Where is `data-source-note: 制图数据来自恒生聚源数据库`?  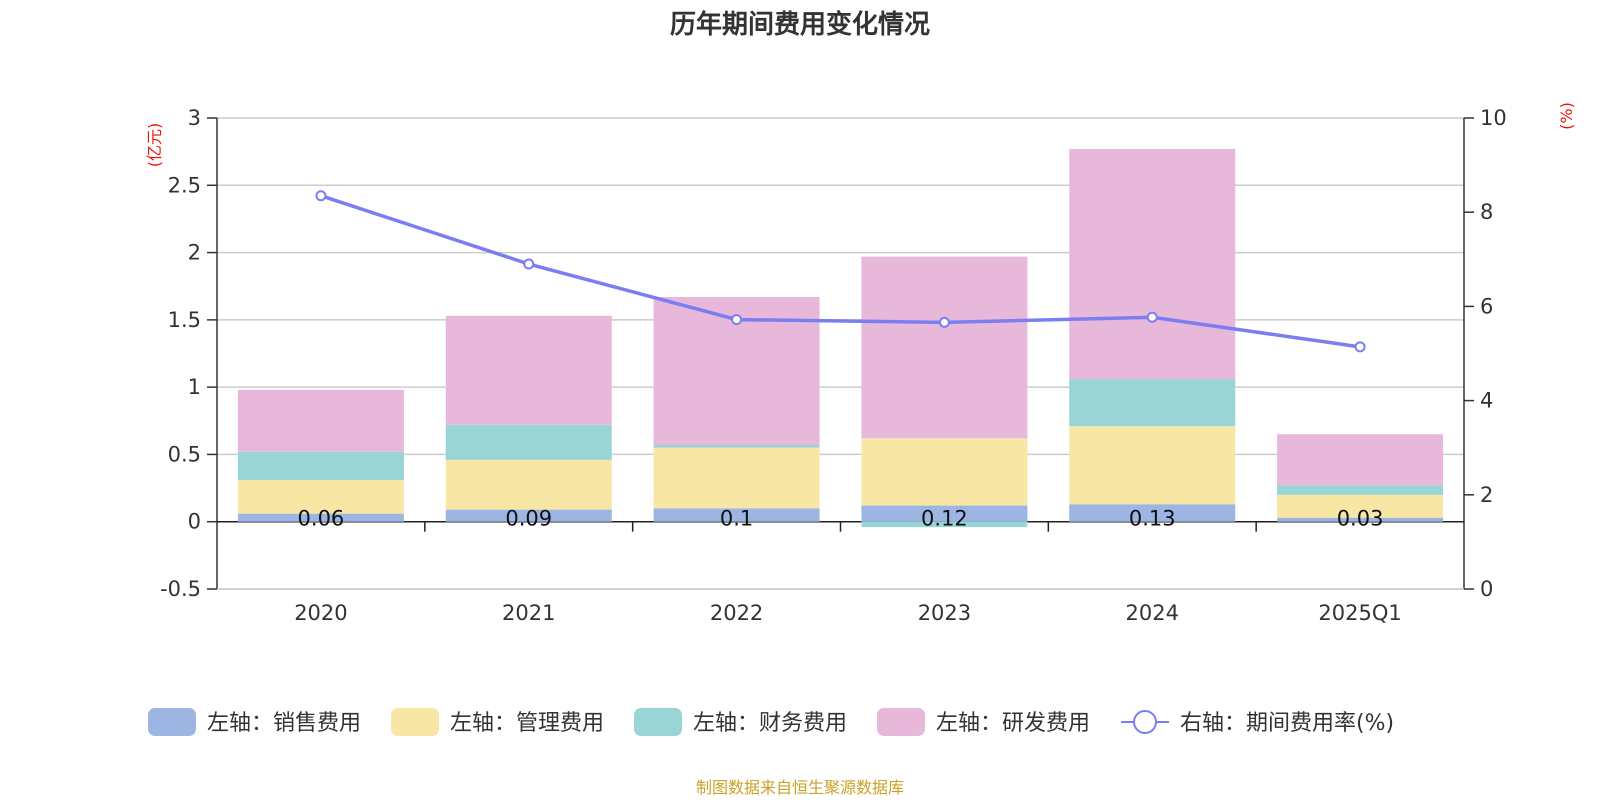
data-source-note: 制图数据来自恒生聚源数据库 is located at coordinates (800, 787).